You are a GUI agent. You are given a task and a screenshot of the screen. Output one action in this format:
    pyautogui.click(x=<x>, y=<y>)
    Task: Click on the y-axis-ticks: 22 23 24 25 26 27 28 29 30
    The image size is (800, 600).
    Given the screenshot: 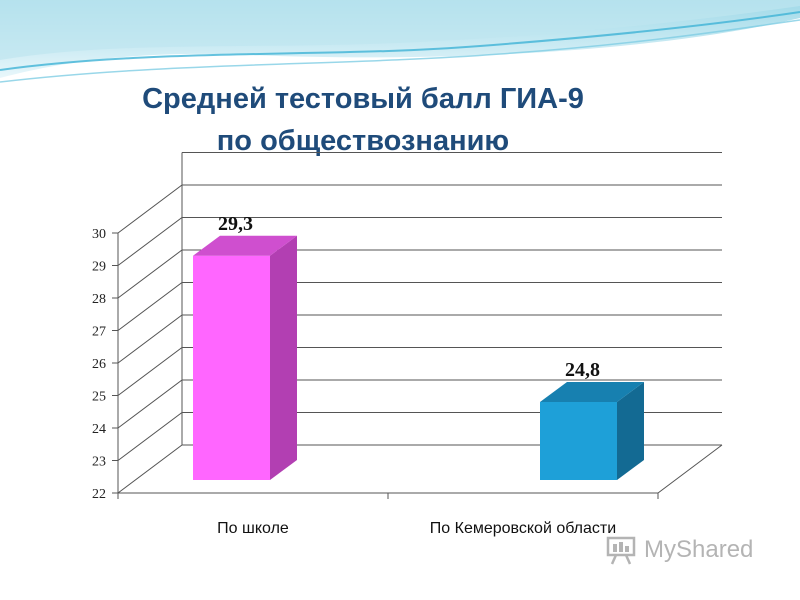 What is the action you would take?
    pyautogui.click(x=105, y=364)
    